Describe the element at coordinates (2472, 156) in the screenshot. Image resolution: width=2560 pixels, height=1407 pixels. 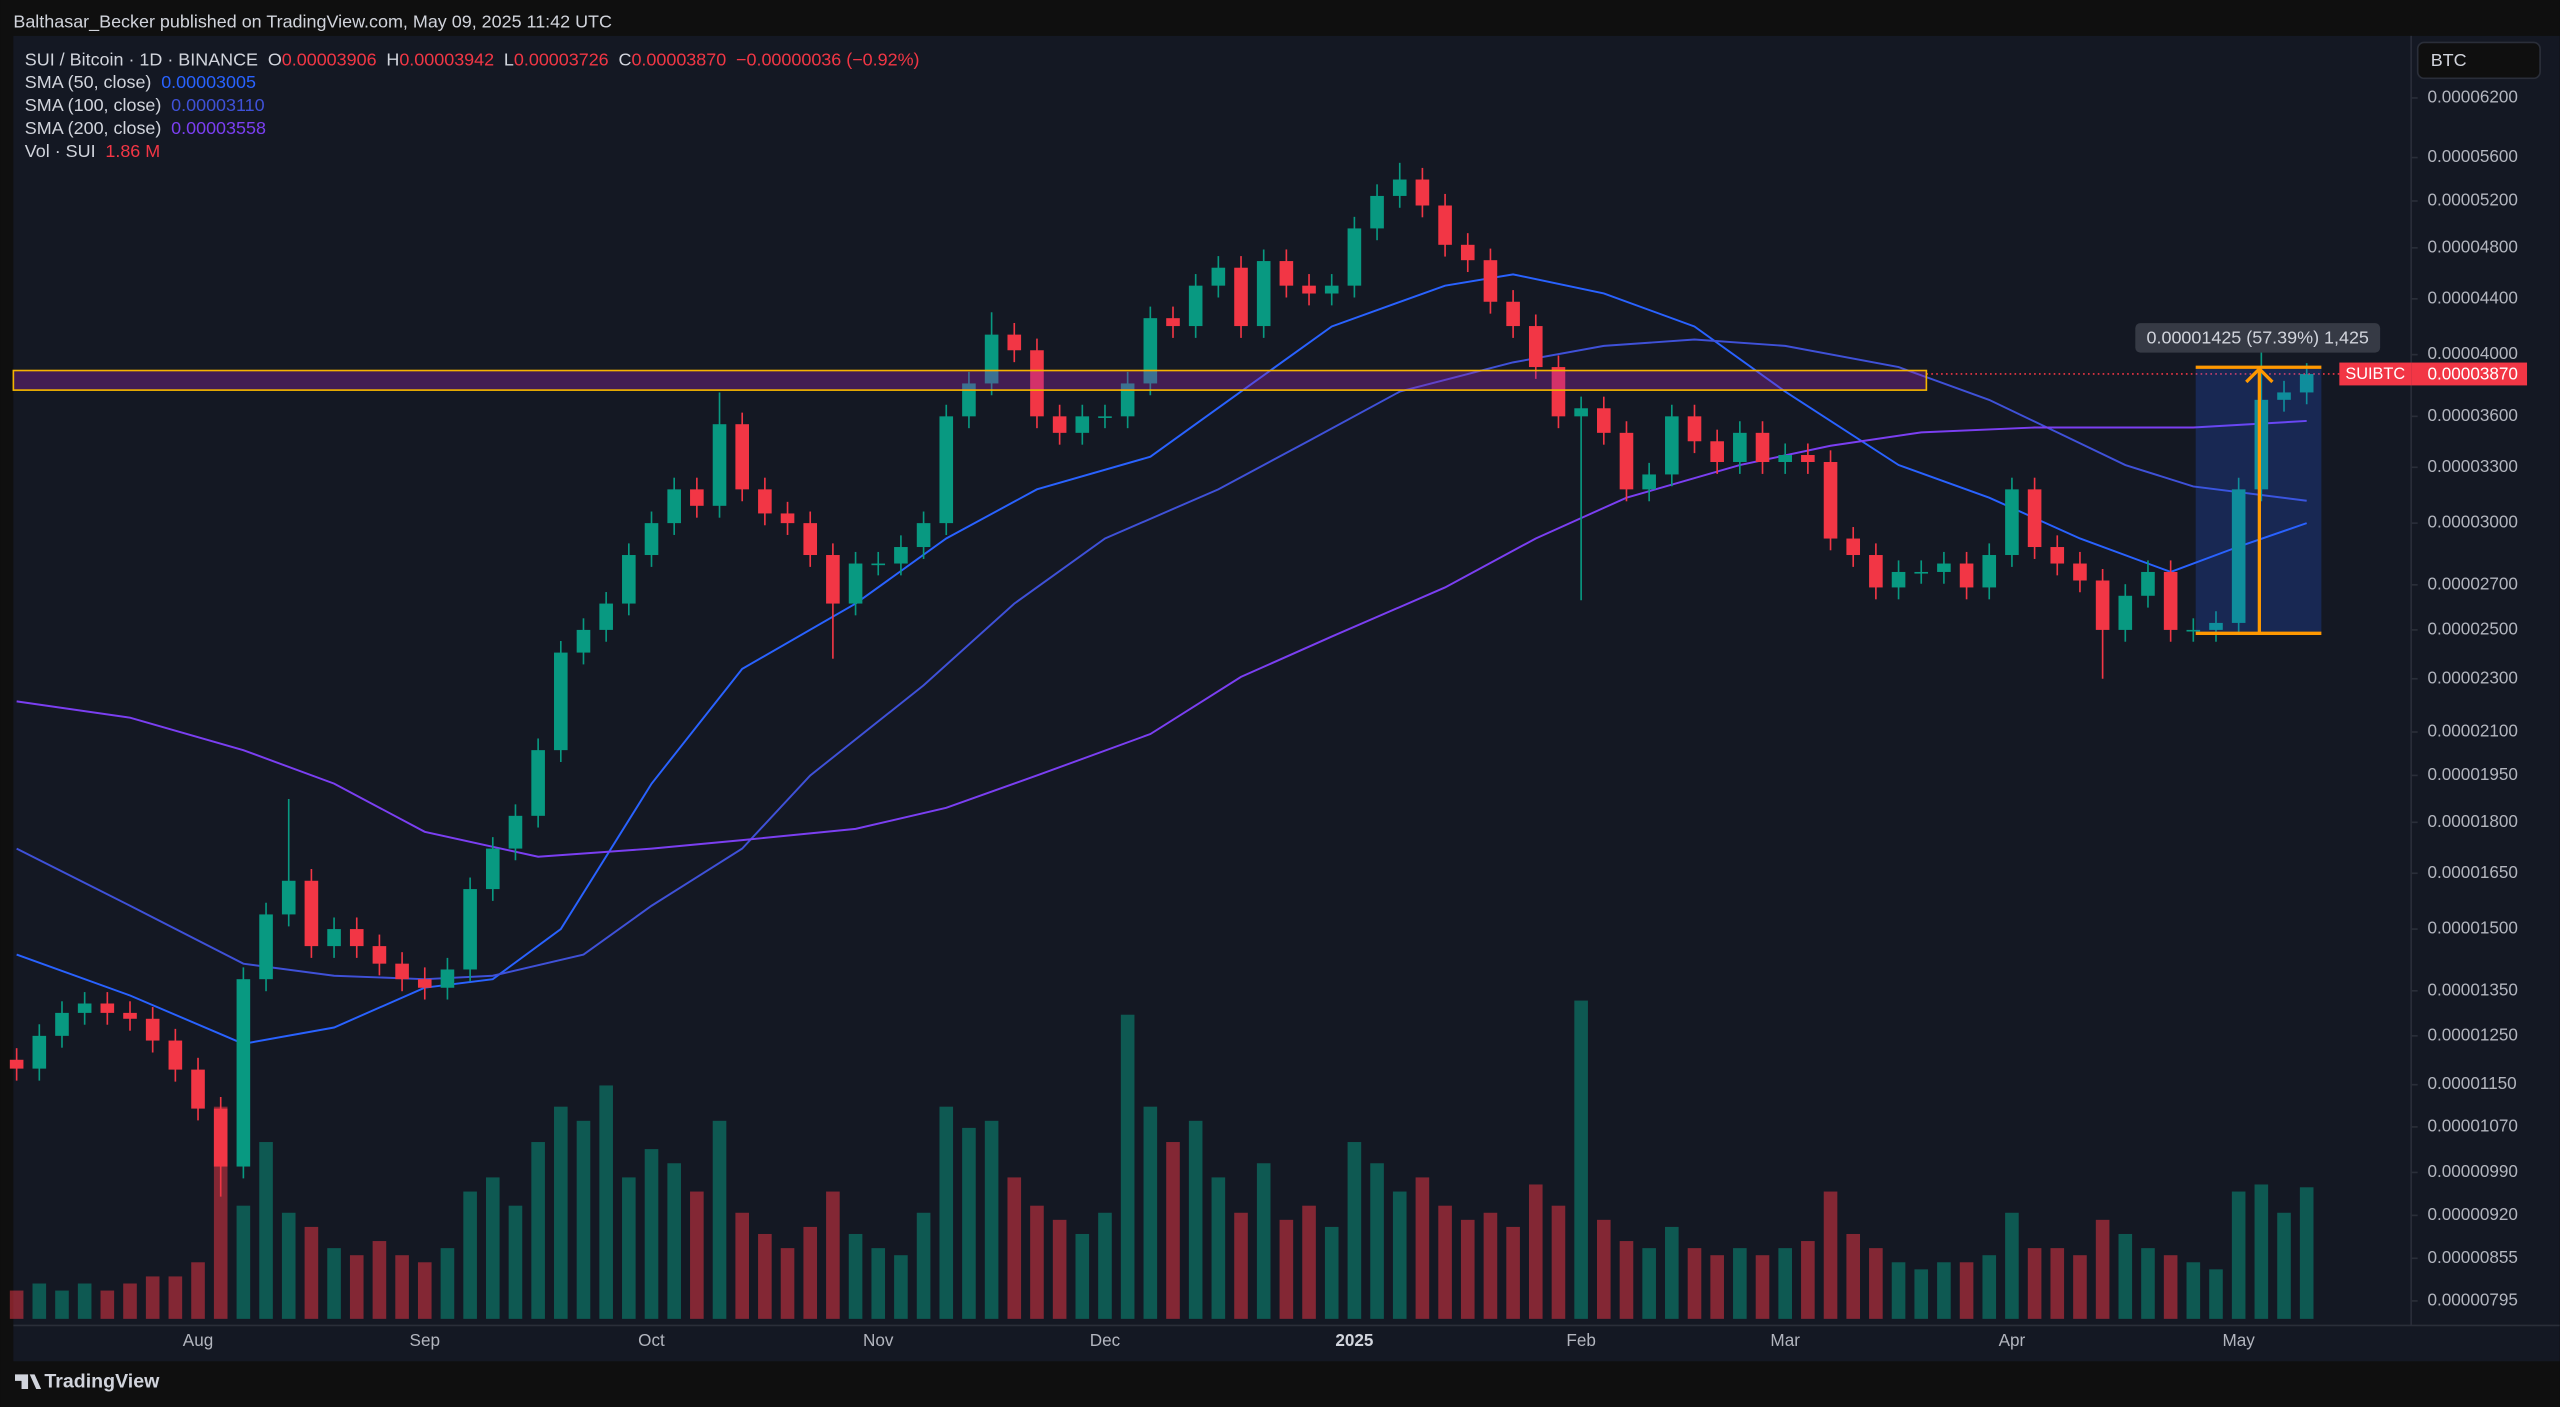
I see `y-tick-label: 0.00005600` at that location.